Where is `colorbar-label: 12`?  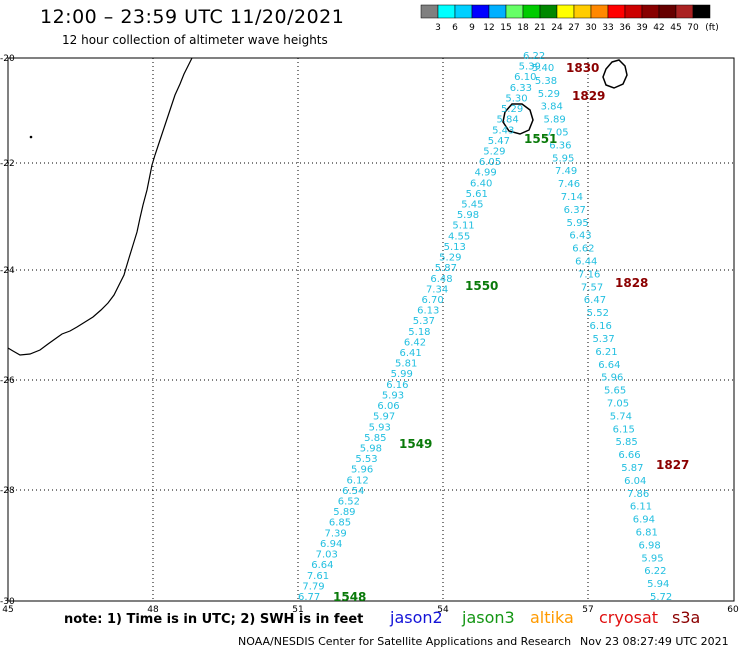
colorbar-label: 12 is located at coordinates (488, 28).